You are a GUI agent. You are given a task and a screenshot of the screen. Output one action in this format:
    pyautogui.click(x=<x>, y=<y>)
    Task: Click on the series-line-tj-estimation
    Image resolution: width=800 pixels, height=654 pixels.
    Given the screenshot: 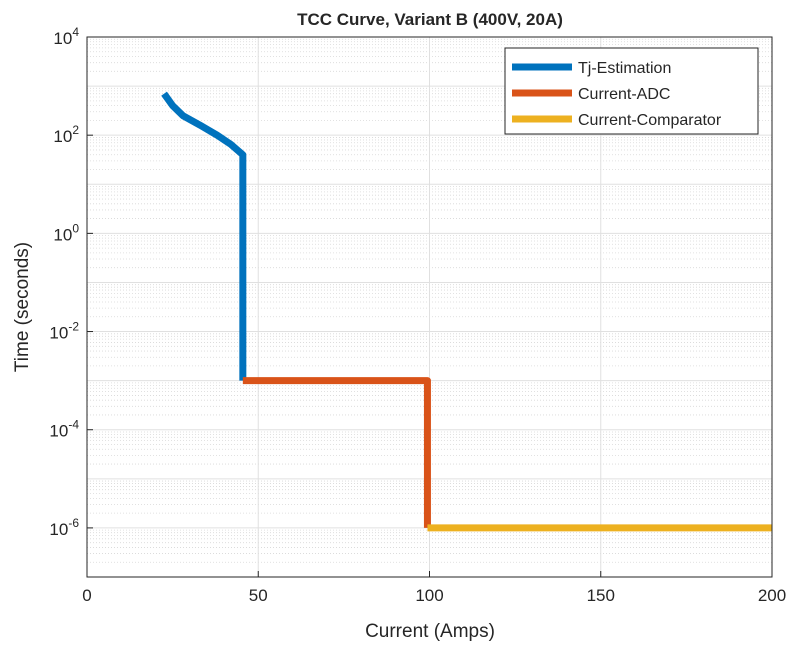 What is the action you would take?
    pyautogui.click(x=204, y=236)
    